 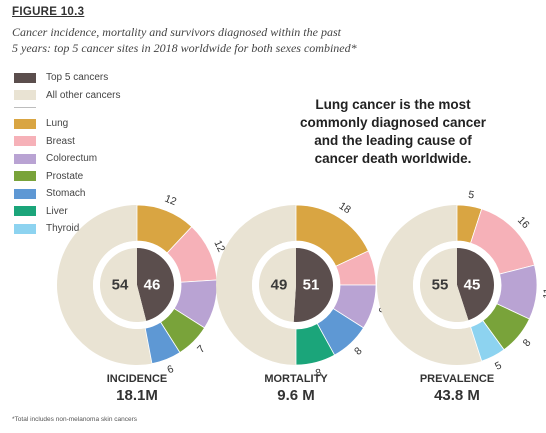 I want to click on chart-total: 43.8 M, so click(x=457, y=395).